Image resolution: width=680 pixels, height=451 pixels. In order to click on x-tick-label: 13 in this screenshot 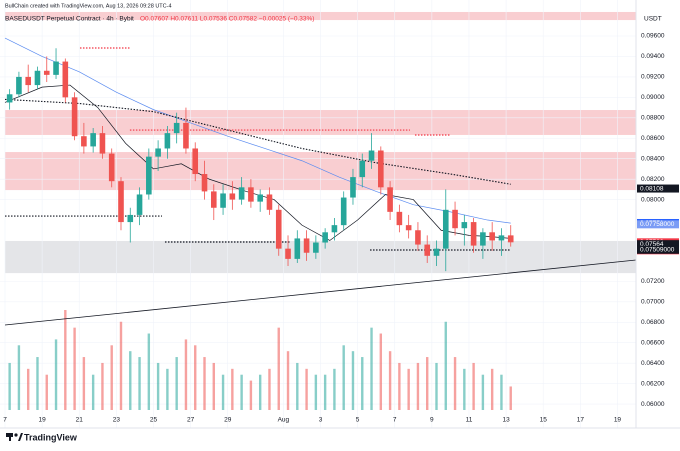, I will do `click(506, 420)`.